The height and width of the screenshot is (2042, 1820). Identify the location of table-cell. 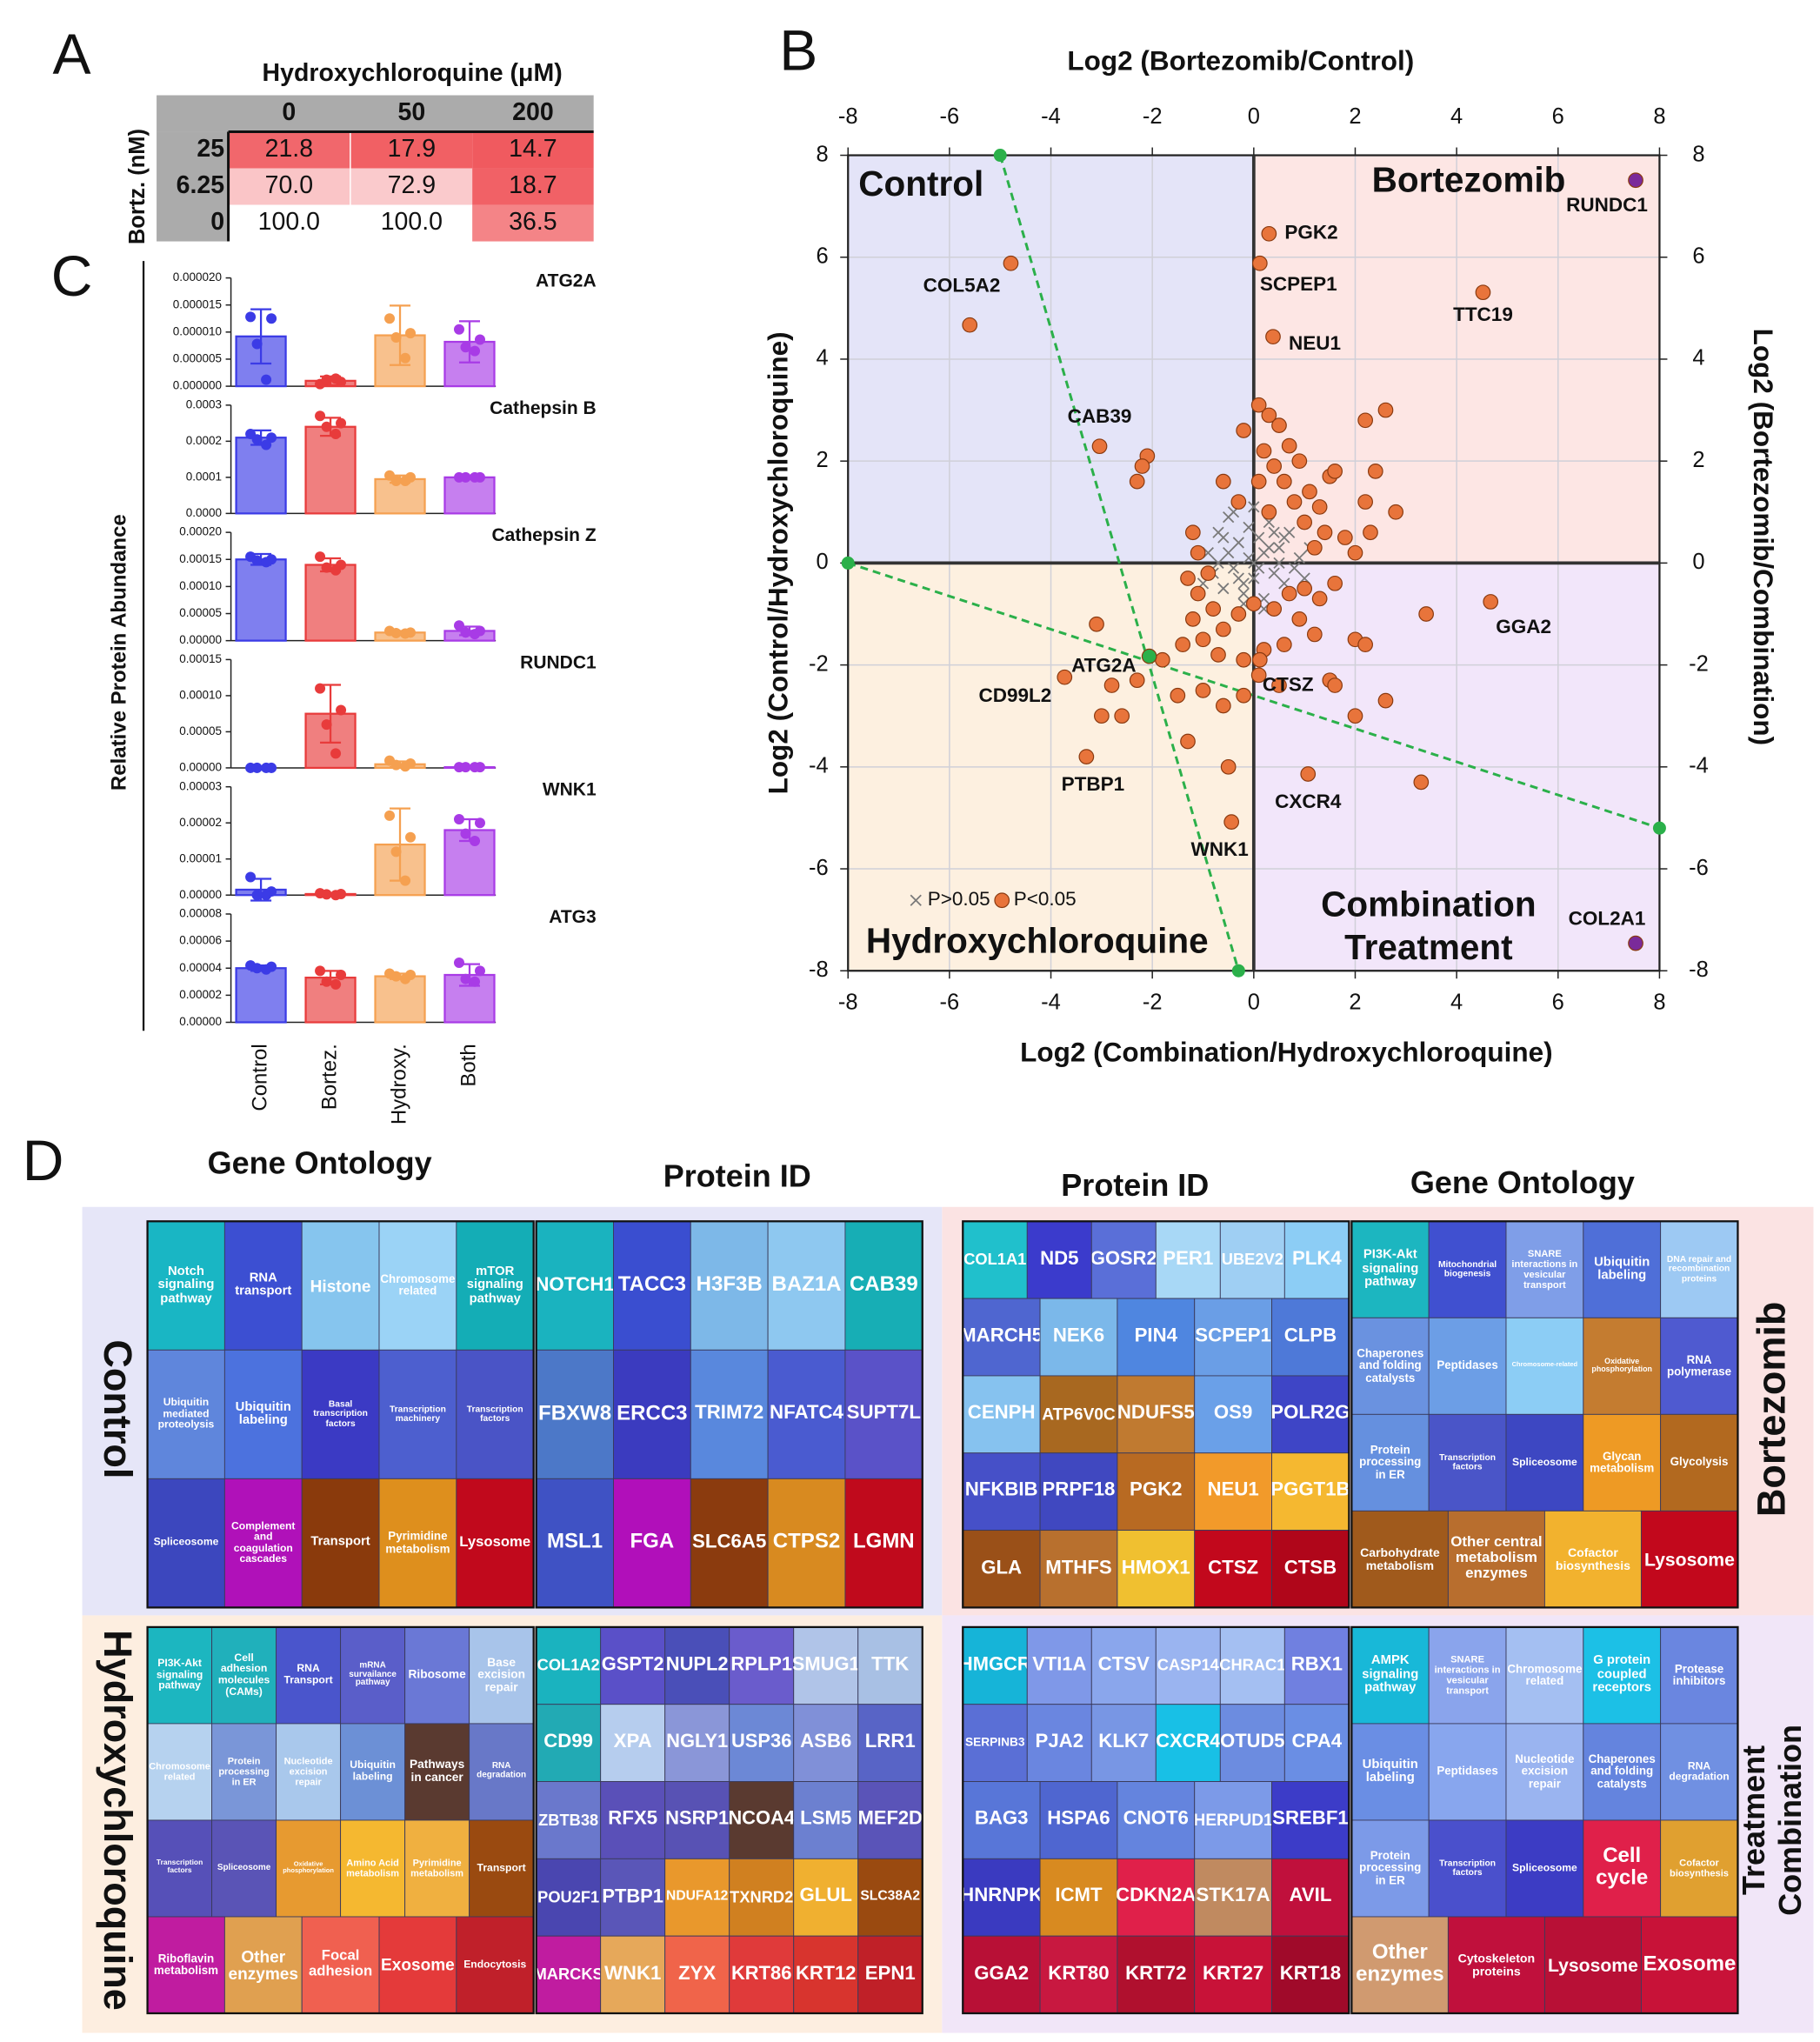
(533, 150).